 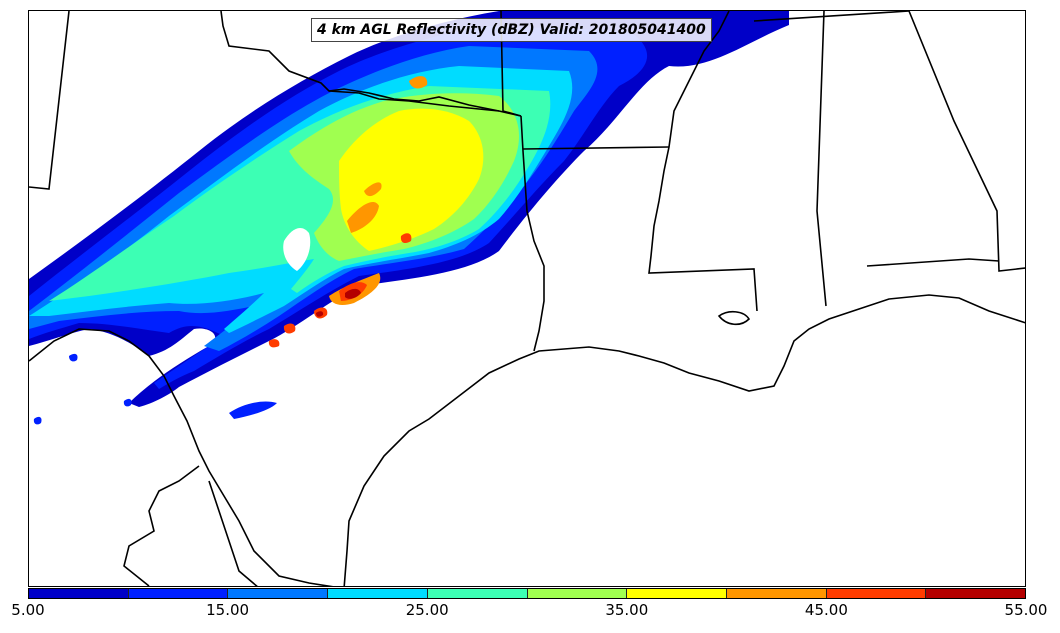 What do you see at coordinates (826, 610) in the screenshot?
I see `colorbar-tick-label: 45.00` at bounding box center [826, 610].